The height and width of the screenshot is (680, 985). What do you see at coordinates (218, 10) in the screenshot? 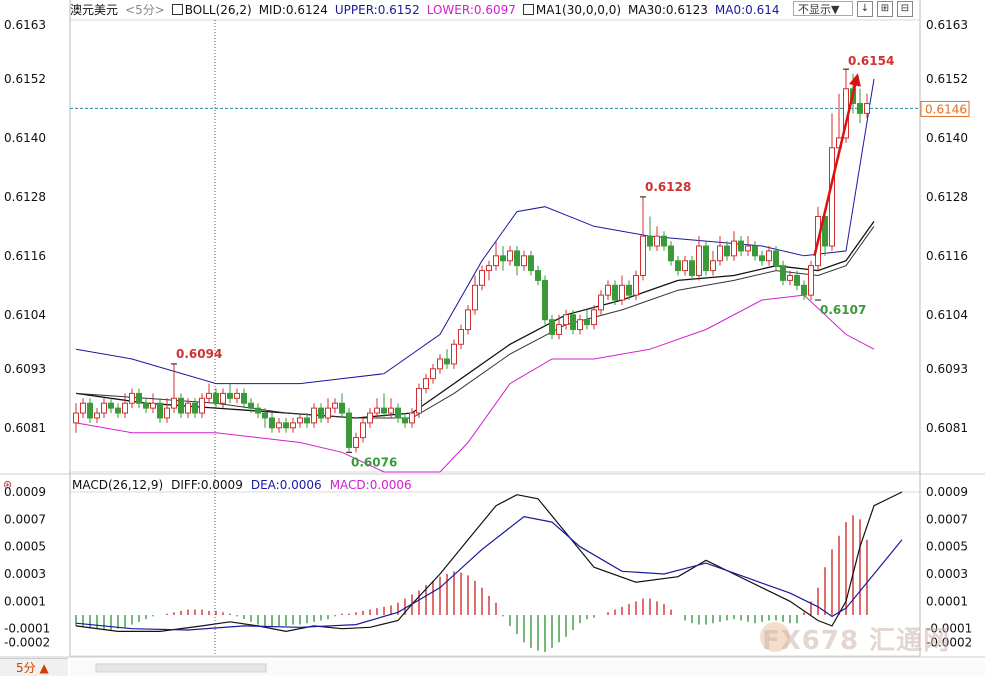
I see `boll-label: BOLL(26,2)` at bounding box center [218, 10].